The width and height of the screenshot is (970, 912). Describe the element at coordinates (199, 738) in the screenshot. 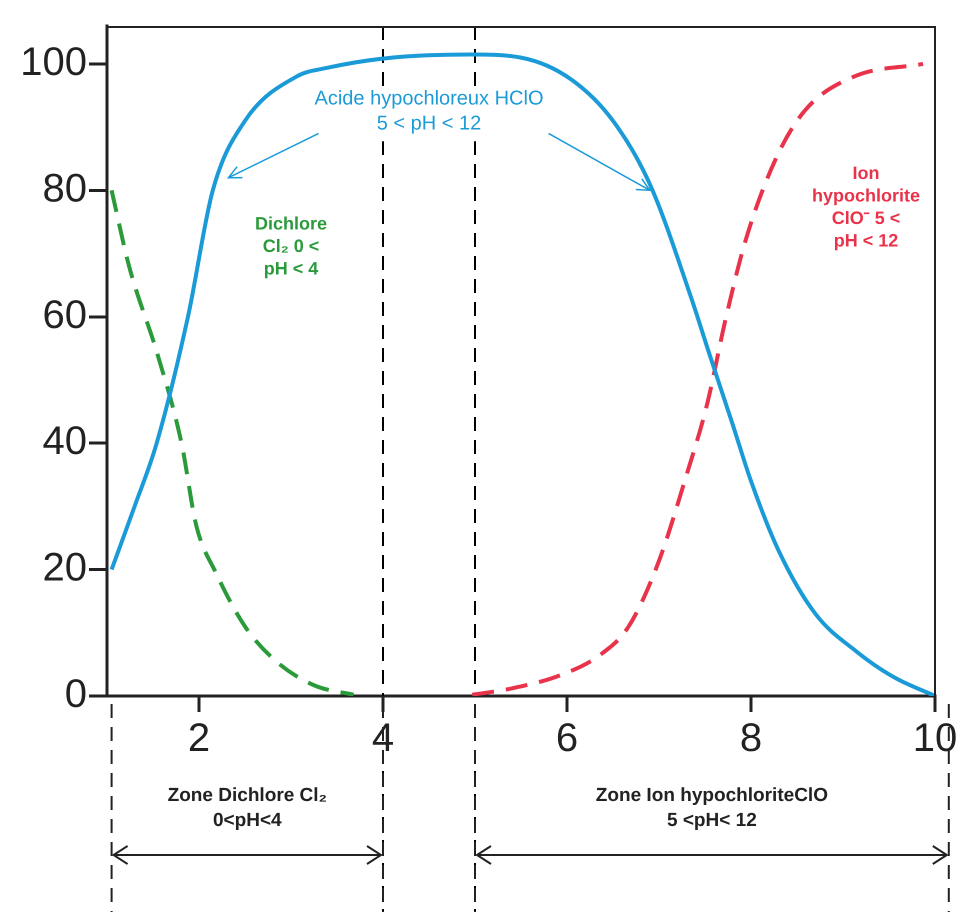

I see `x-tick-label: 2` at that location.